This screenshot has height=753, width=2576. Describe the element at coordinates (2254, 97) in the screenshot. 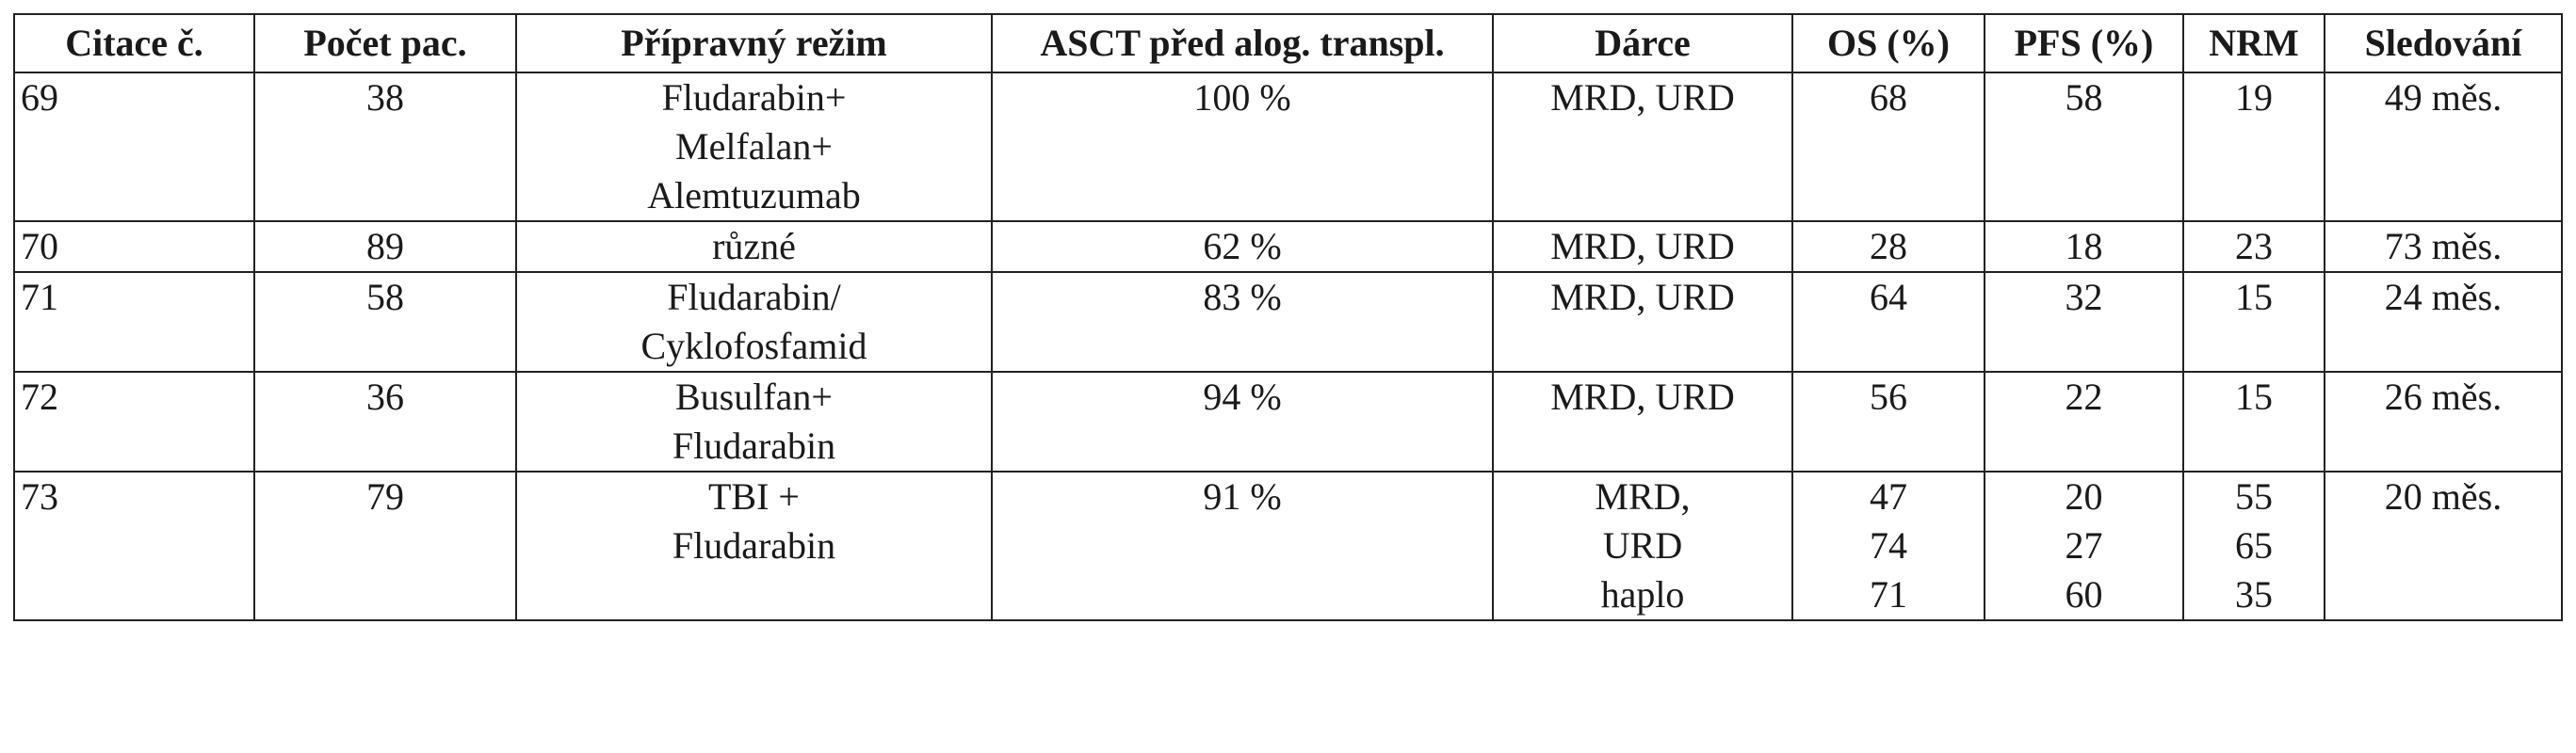

I see `cell-nrm-line: 19` at that location.